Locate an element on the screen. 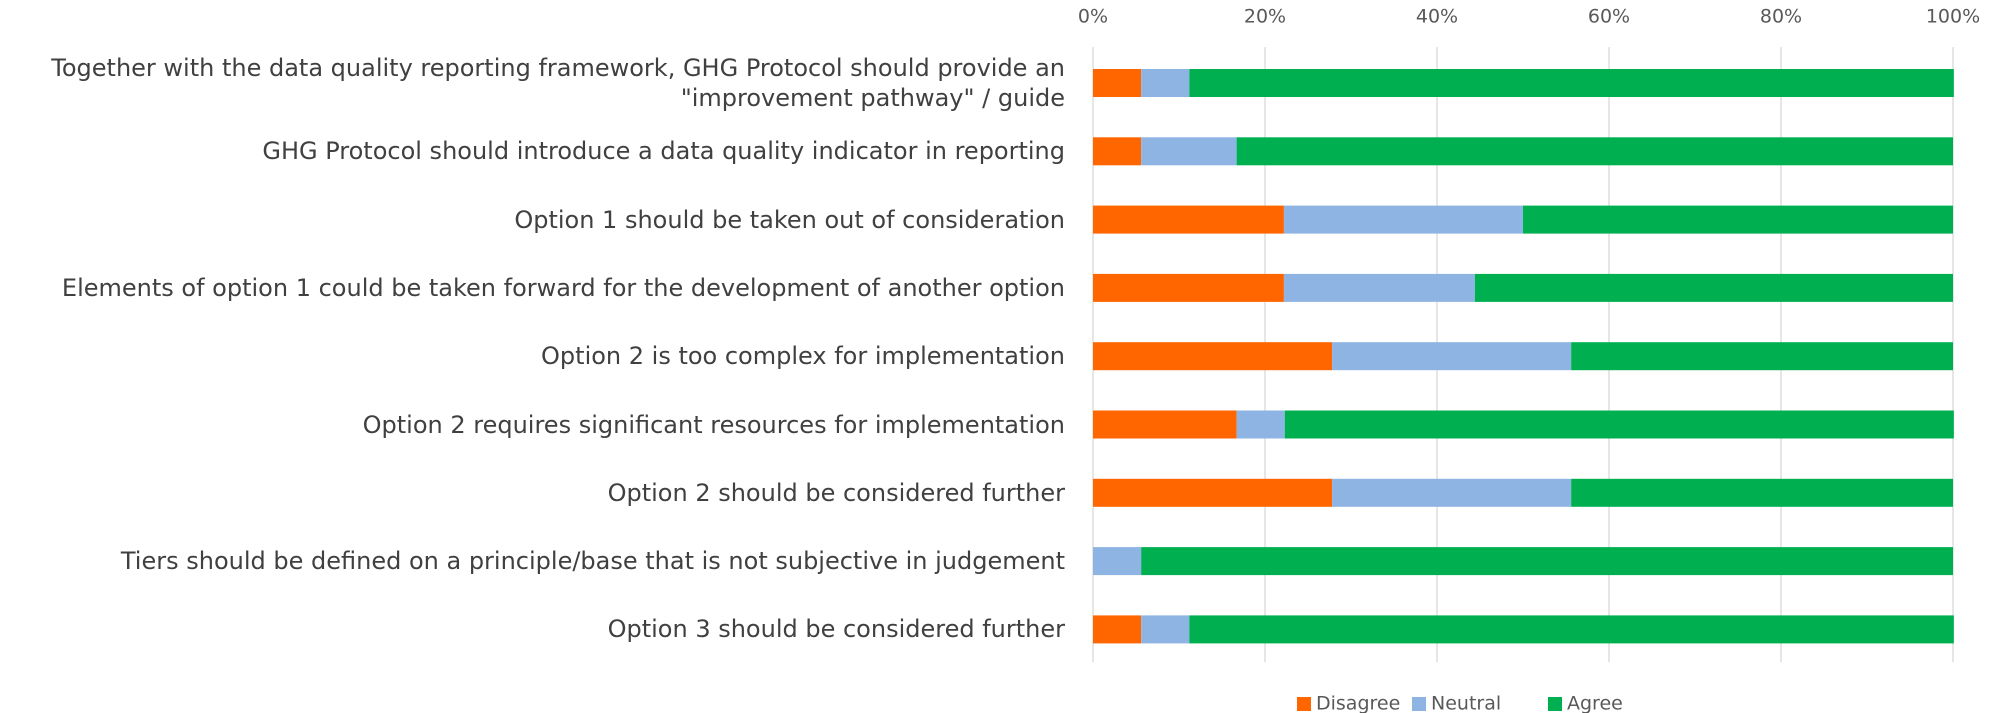 The width and height of the screenshot is (1993, 713). legend-label: Agree is located at coordinates (1595, 703).